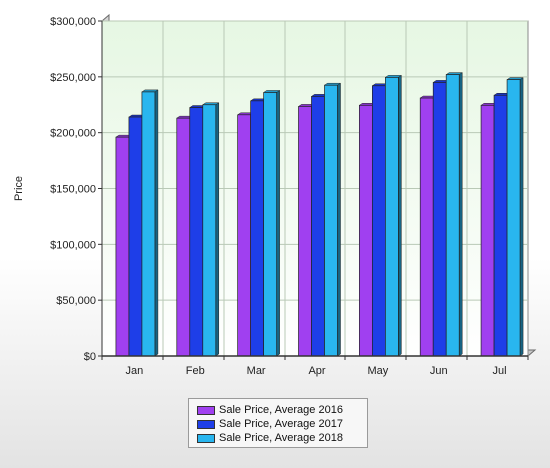  What do you see at coordinates (90, 357) in the screenshot?
I see `y-tick-label: $0` at bounding box center [90, 357].